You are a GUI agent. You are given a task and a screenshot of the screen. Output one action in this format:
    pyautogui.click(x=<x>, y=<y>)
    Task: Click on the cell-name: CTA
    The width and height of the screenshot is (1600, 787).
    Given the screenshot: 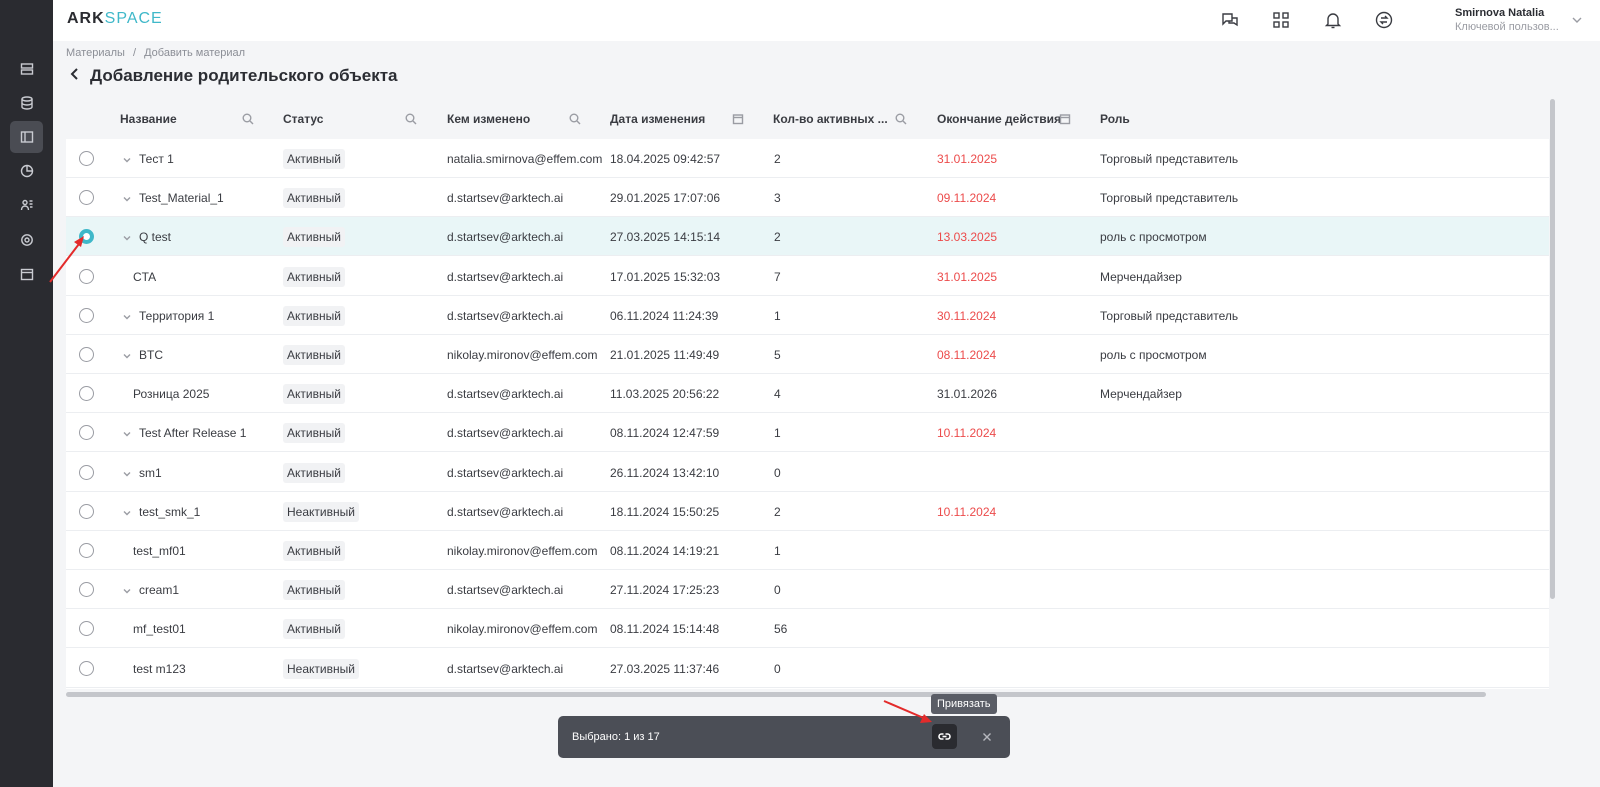 What is the action you would take?
    pyautogui.click(x=145, y=276)
    